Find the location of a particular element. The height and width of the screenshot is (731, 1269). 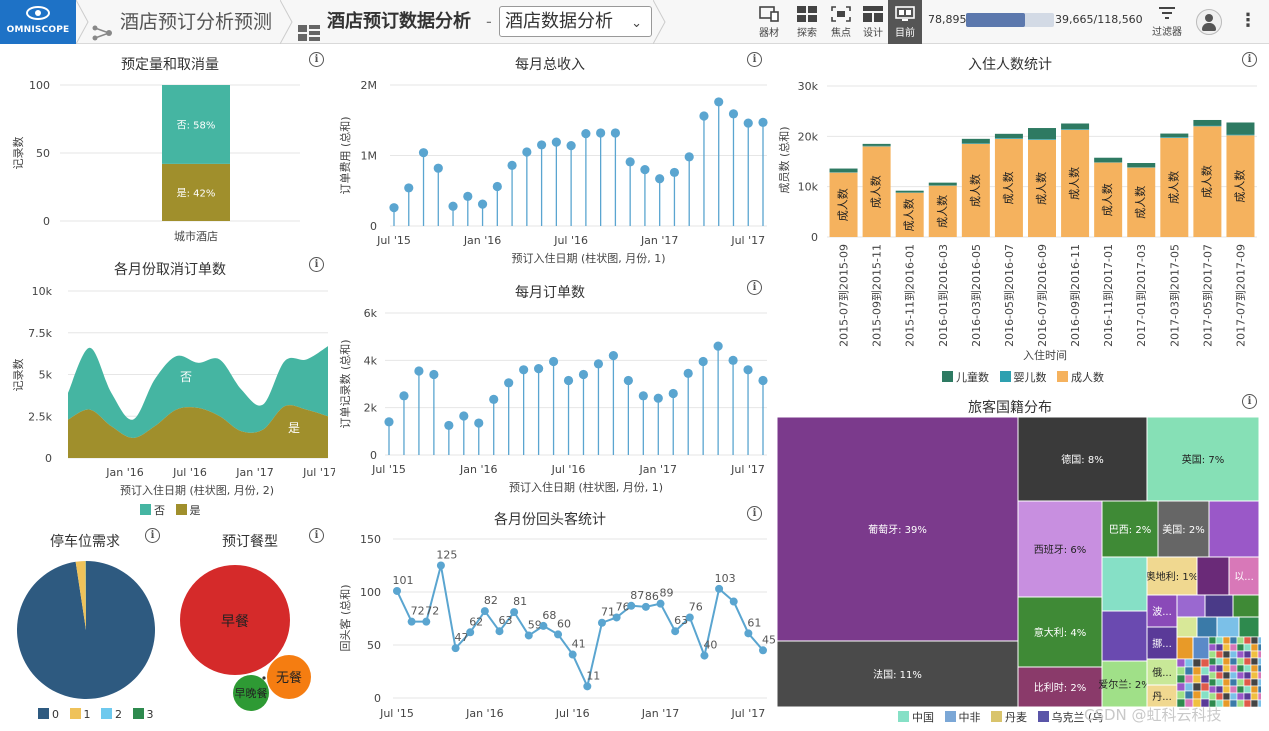

breadcrumb-project: 酒店预订分析预测 is located at coordinates (196, 22).